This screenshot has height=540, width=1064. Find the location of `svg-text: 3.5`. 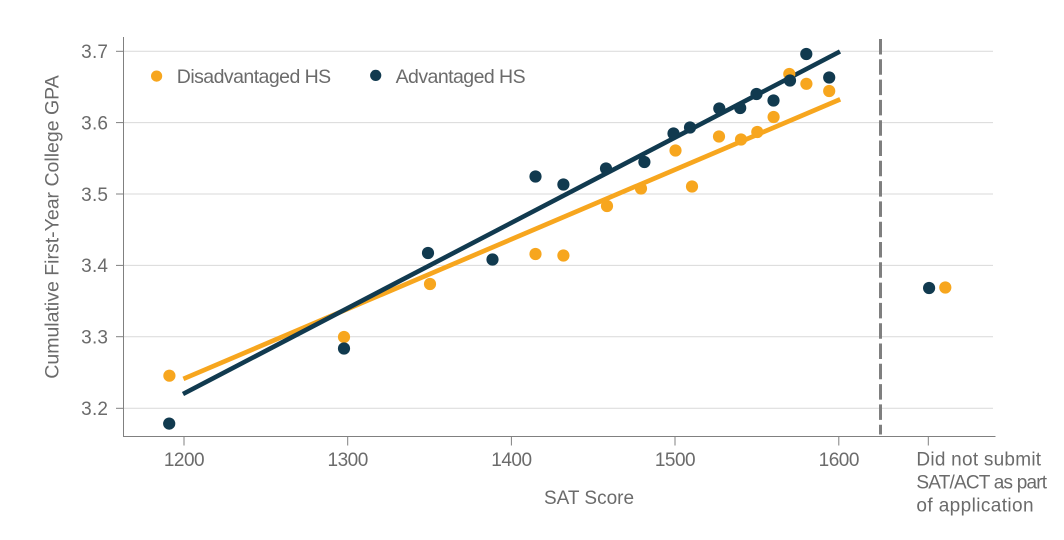

svg-text: 3.5 is located at coordinates (94, 195).